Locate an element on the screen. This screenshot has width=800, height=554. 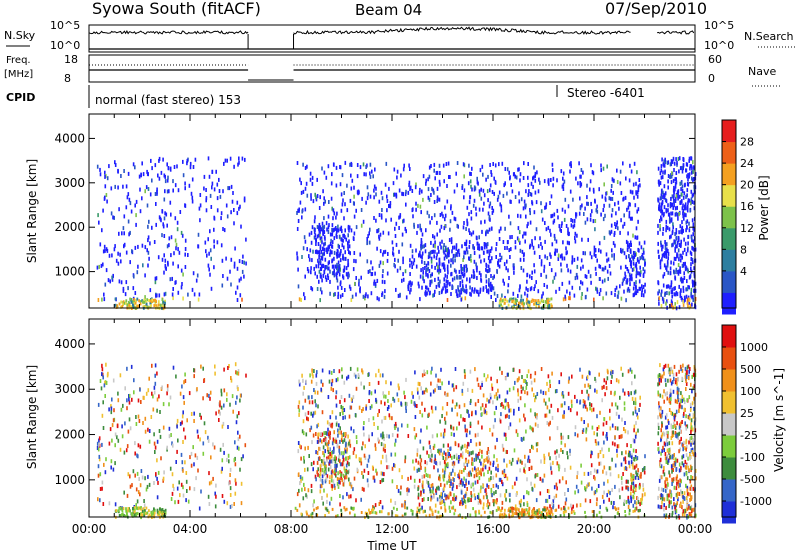
ground-scatter-cell is located at coordinates (551, 299).